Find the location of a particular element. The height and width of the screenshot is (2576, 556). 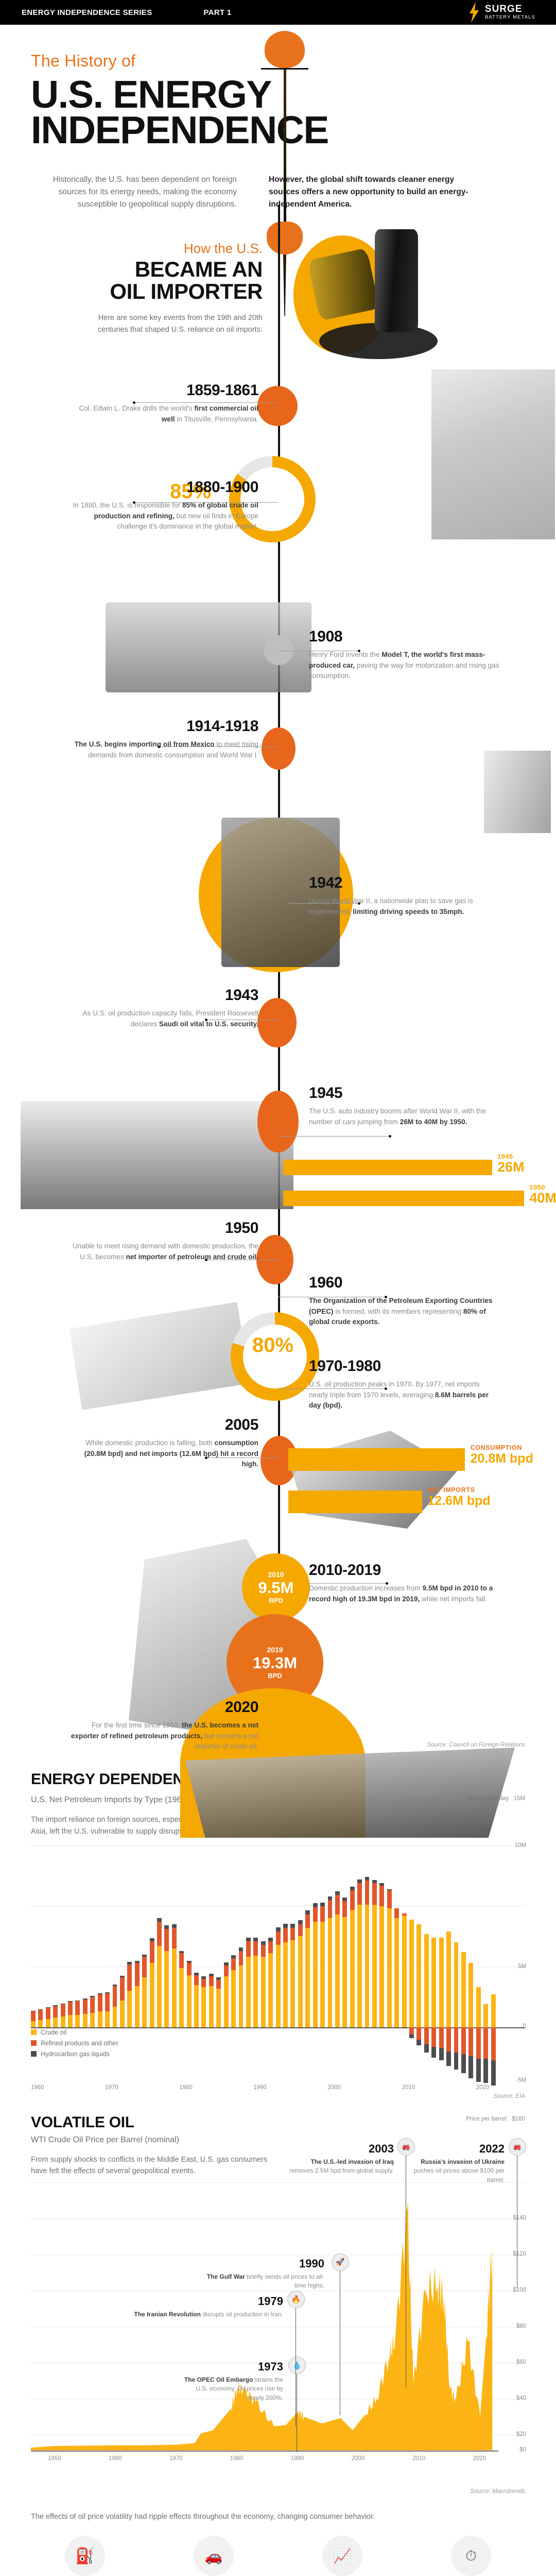

queue-icon: 🚗 is located at coordinates (214, 2556).